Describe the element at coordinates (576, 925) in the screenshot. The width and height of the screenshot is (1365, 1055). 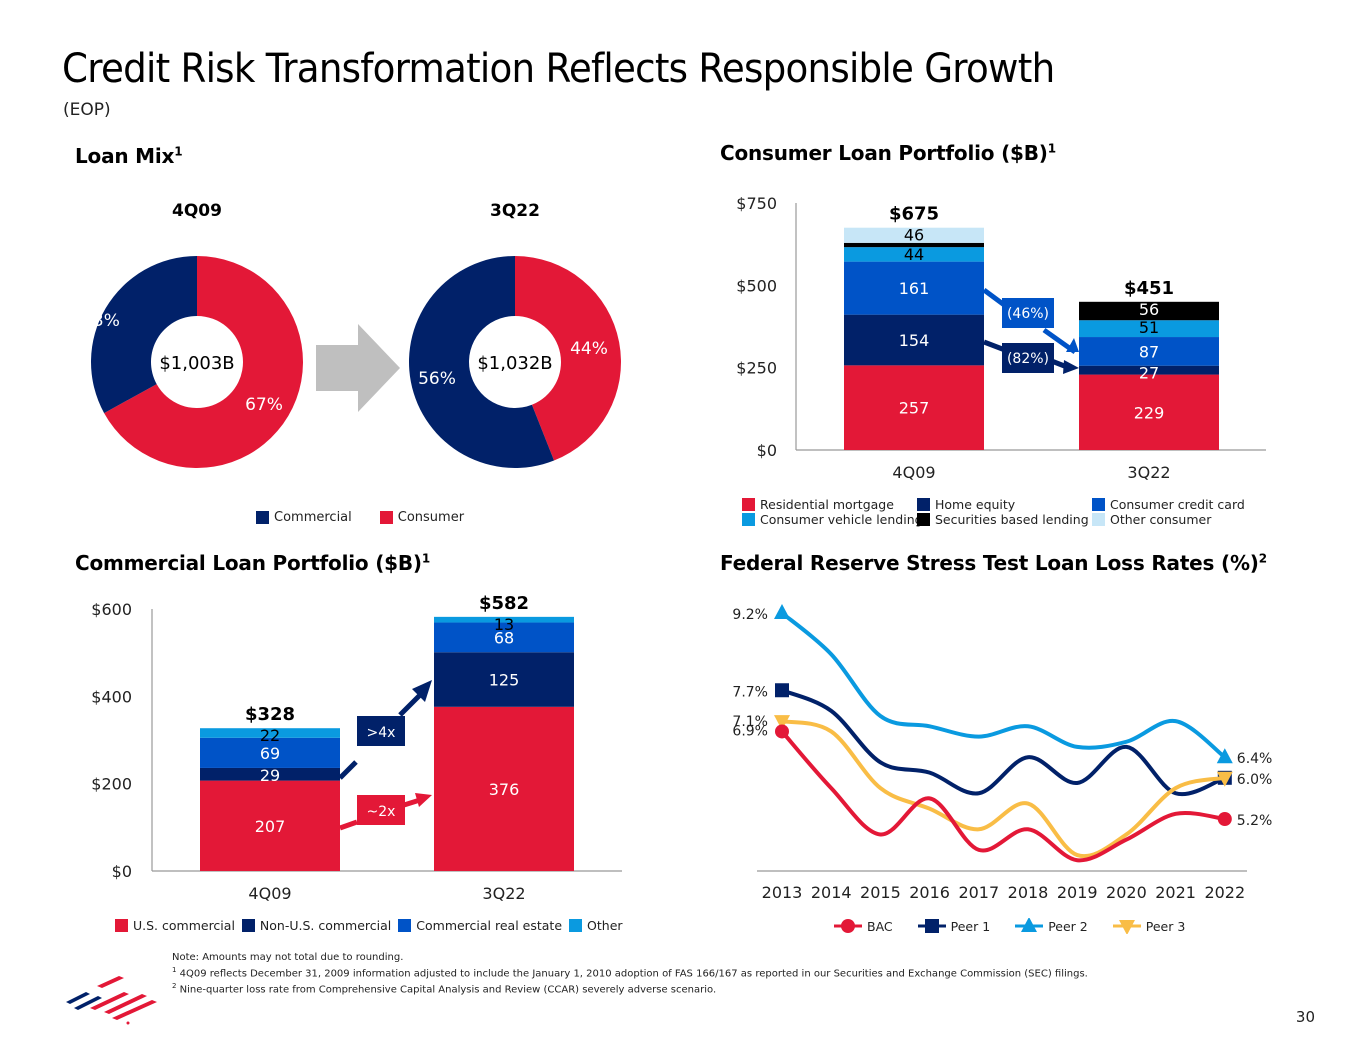
I see `legend-swatch-other` at that location.